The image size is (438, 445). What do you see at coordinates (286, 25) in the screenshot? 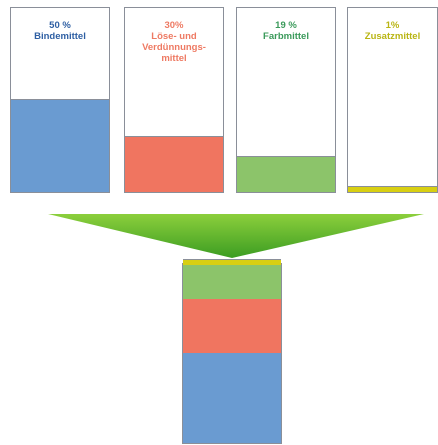
I see `percent-pigment: 19 %` at bounding box center [286, 25].